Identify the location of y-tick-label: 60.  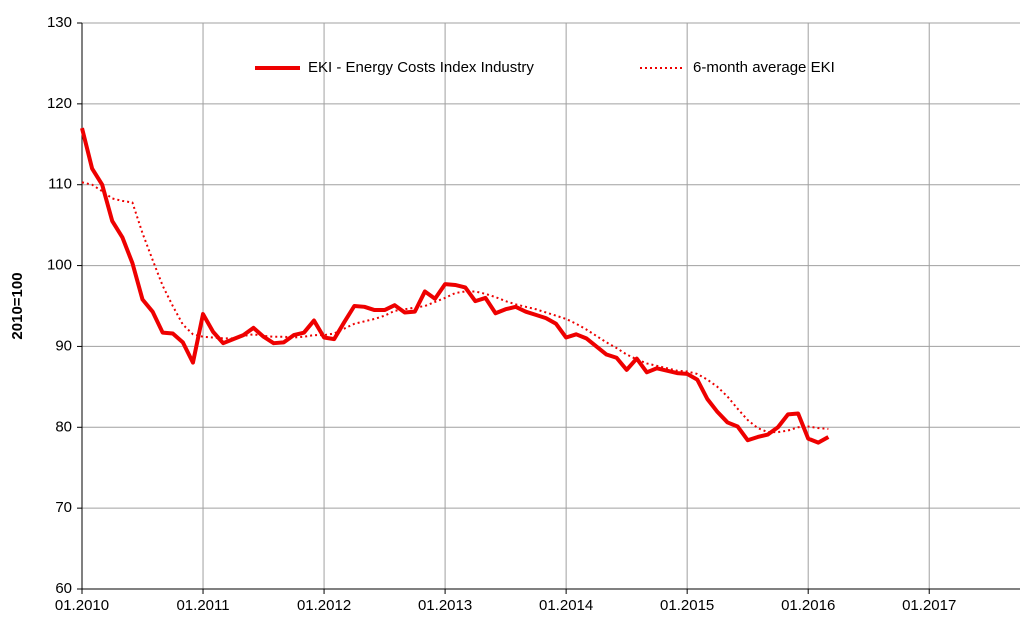
(63, 588).